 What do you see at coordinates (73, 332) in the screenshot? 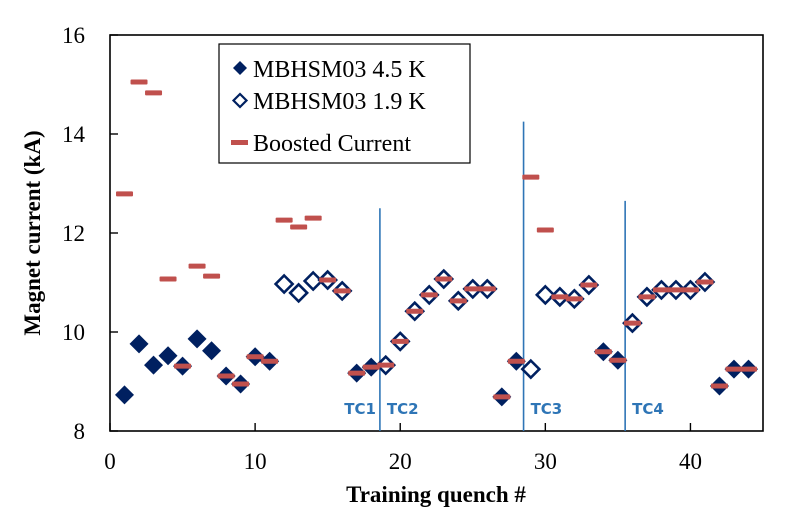
I see `y-tick-label: 10` at bounding box center [73, 332].